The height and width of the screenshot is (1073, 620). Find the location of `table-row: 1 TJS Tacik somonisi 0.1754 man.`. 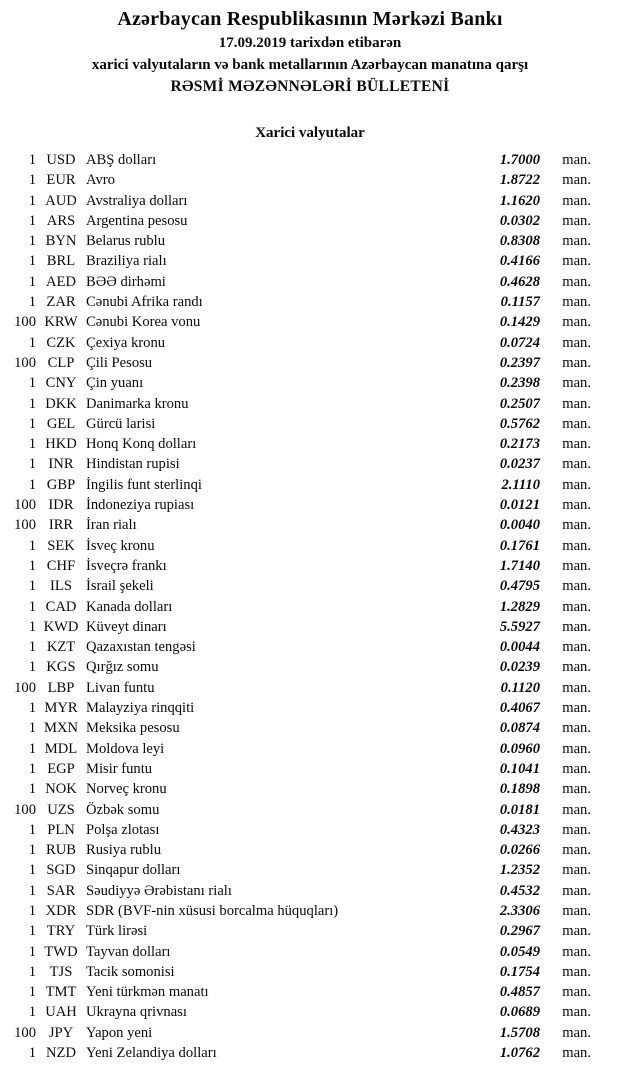

table-row: 1 TJS Tacik somonisi 0.1754 man. is located at coordinates (310, 974).